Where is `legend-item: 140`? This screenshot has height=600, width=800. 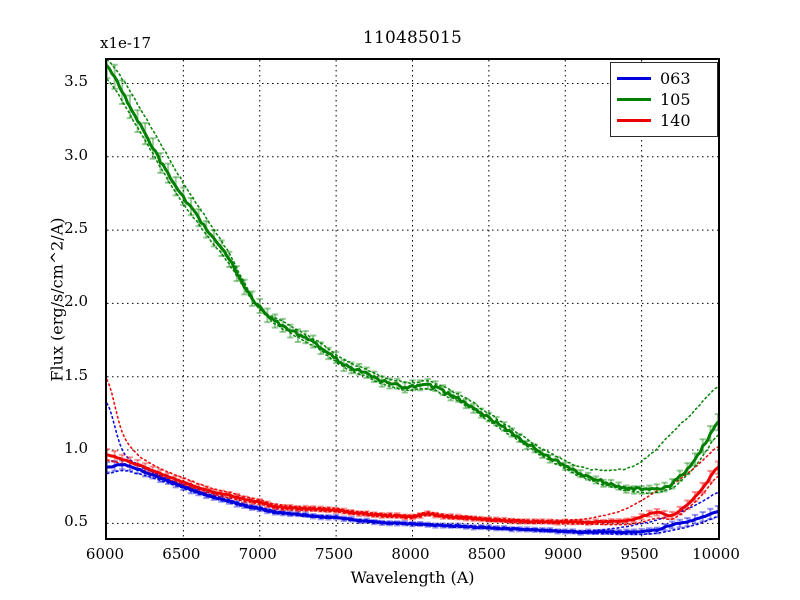 legend-item: 140 is located at coordinates (664, 120).